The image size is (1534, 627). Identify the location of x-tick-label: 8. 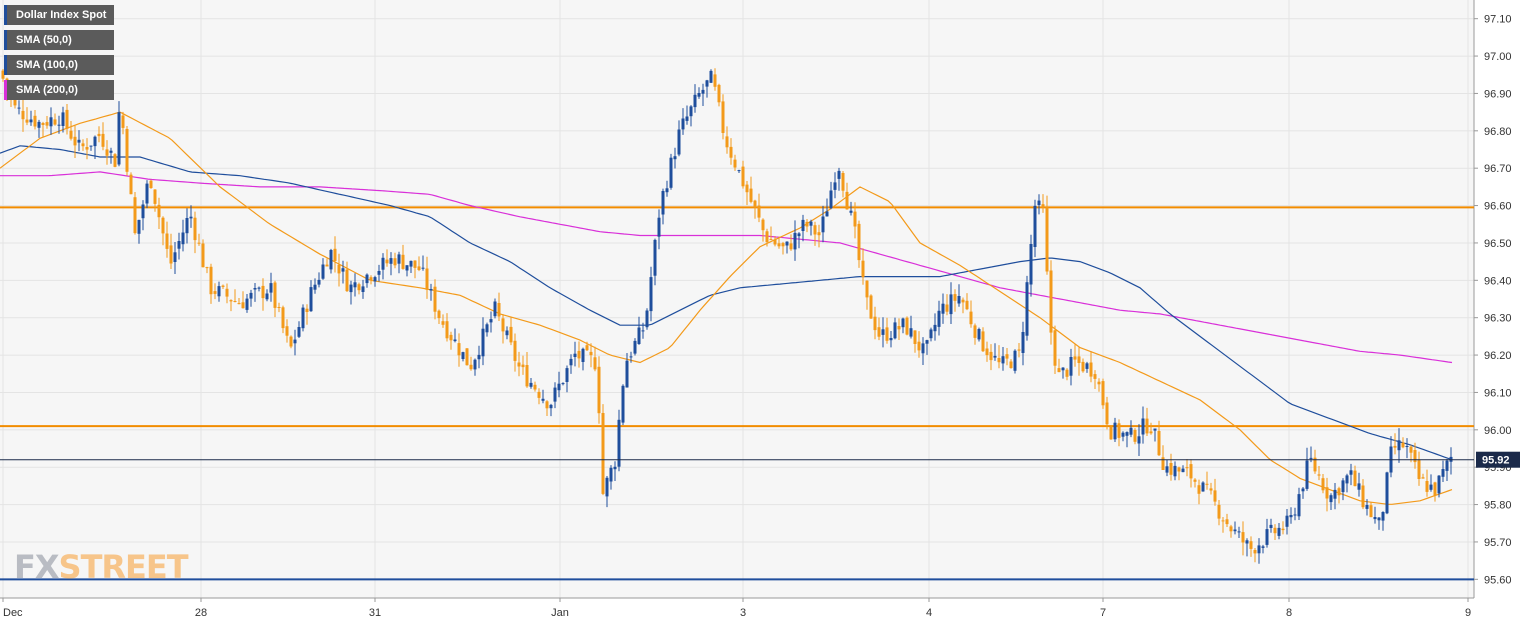
(1289, 613).